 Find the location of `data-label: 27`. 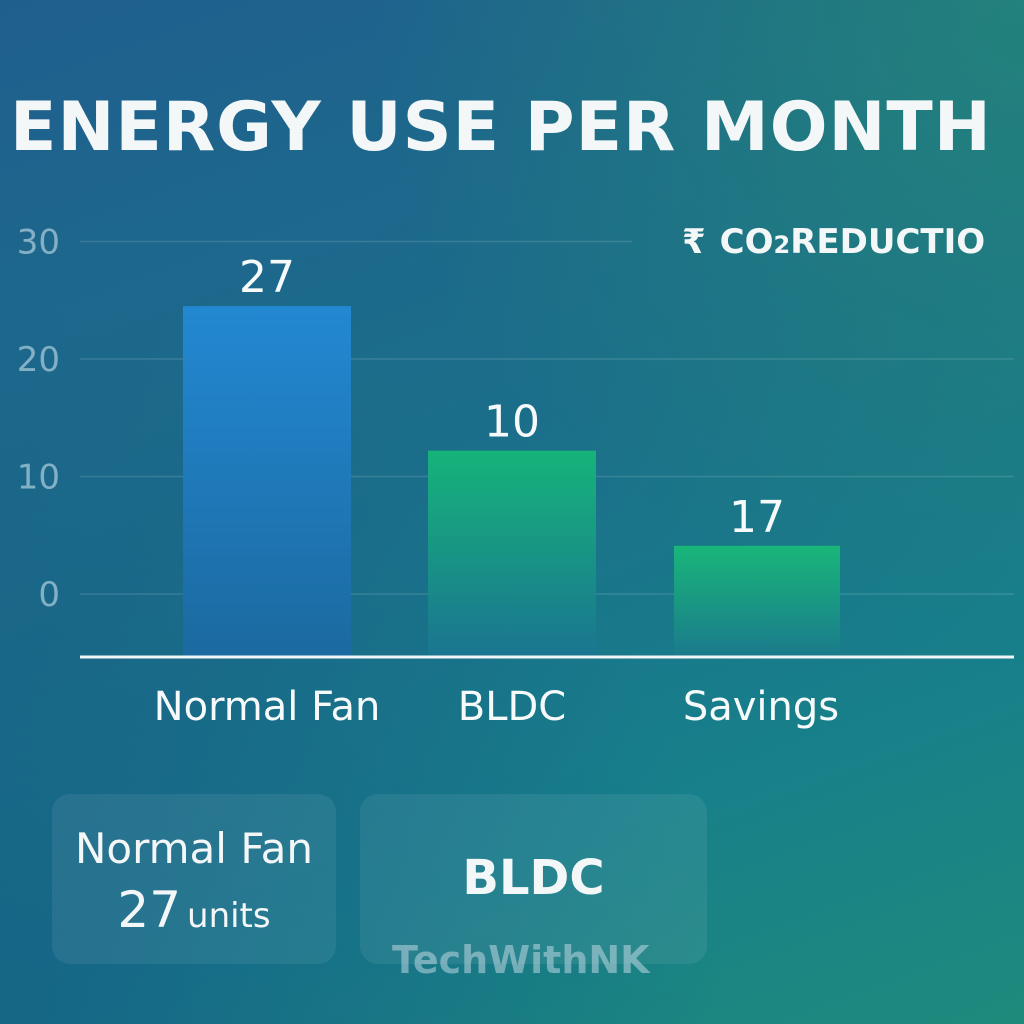

data-label: 27 is located at coordinates (267, 277).